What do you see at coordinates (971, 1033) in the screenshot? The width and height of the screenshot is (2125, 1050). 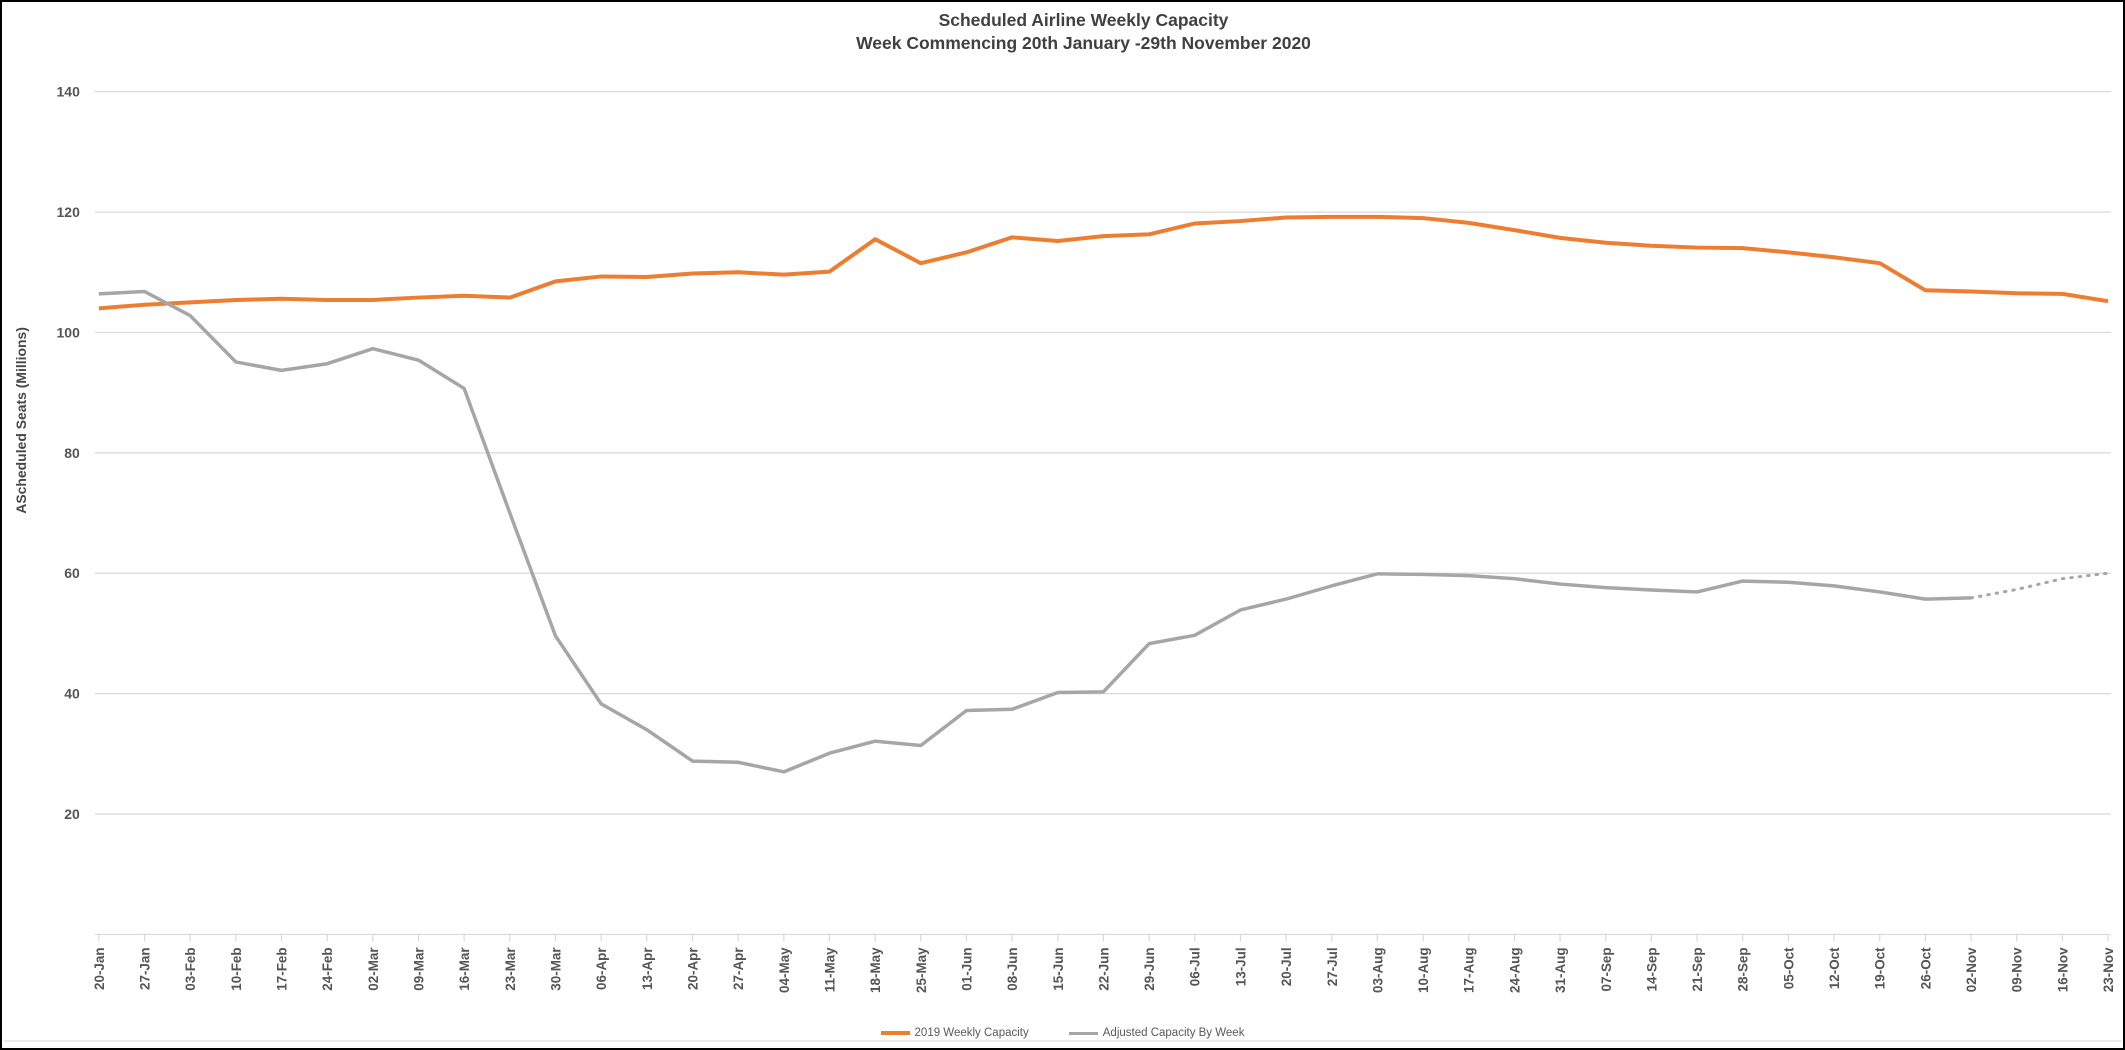 I see `legend-label: 2019 Weekly Capacity` at bounding box center [971, 1033].